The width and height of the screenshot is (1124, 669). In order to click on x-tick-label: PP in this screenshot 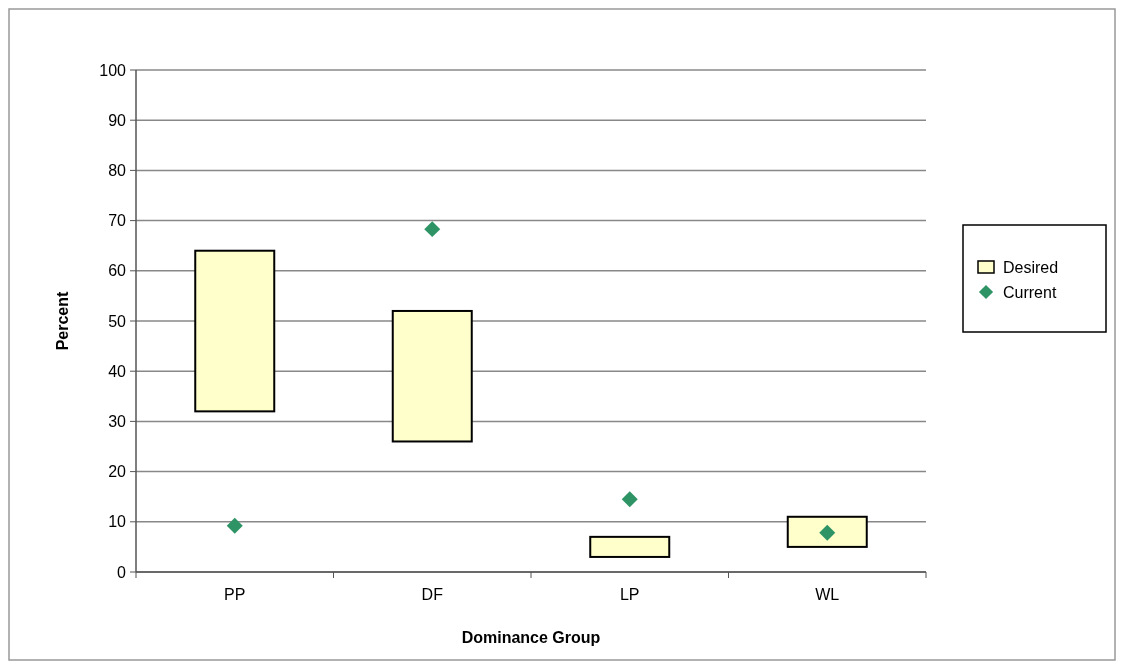, I will do `click(235, 594)`.